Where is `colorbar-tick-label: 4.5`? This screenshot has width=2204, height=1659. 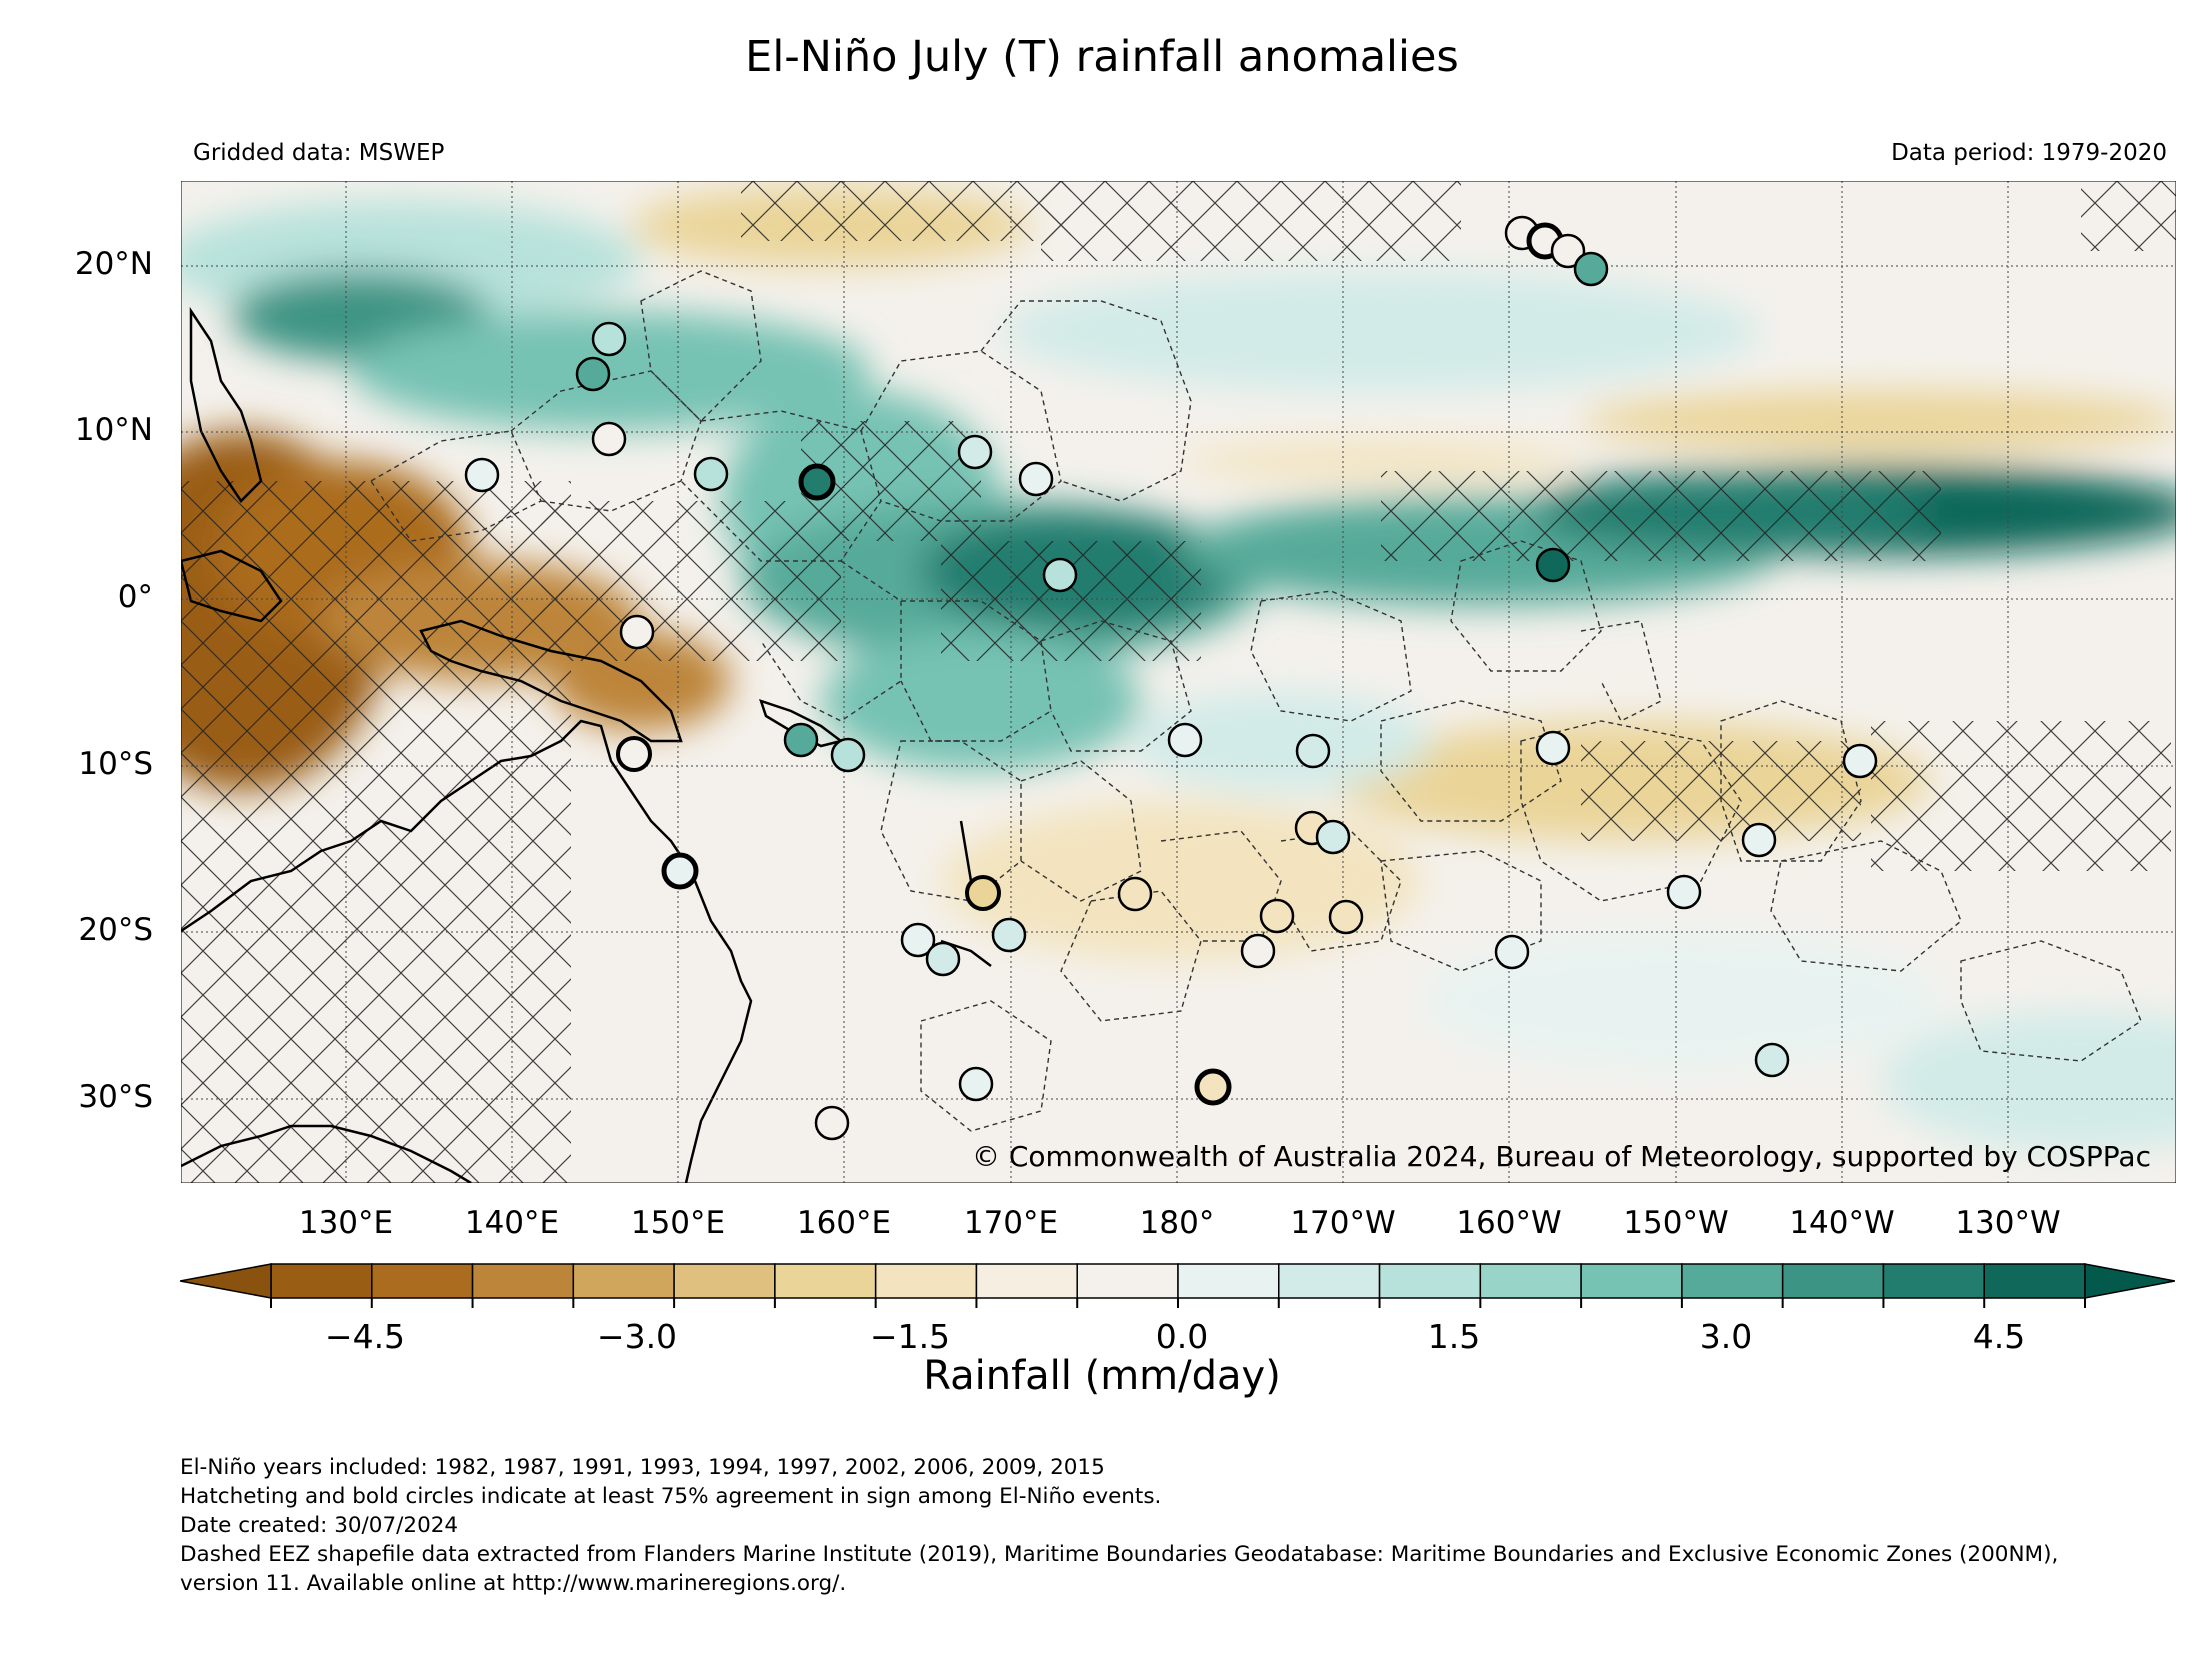
colorbar-tick-label: 4.5 is located at coordinates (1999, 1336).